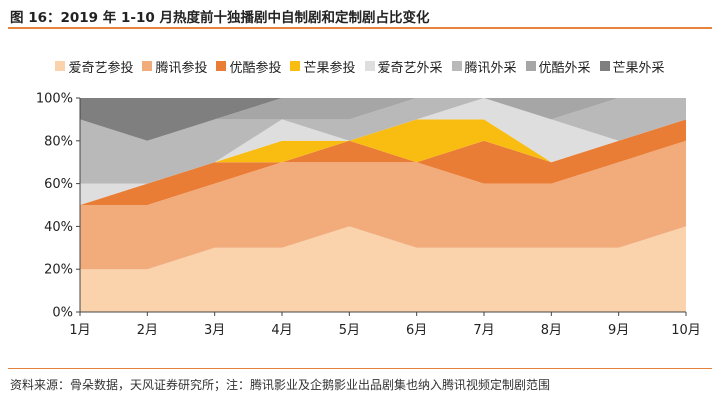 The width and height of the screenshot is (720, 401). I want to click on y-tick-label: 100%, so click(54, 99).